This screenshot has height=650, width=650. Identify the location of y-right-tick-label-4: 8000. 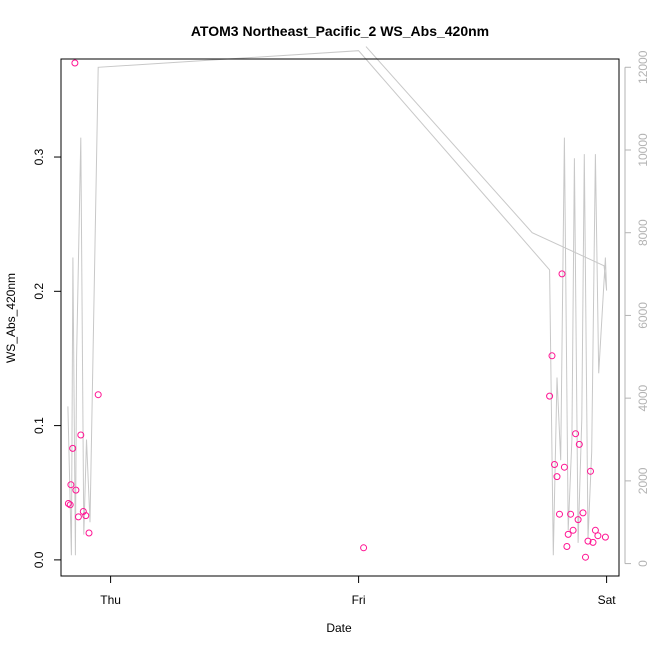
(643, 232).